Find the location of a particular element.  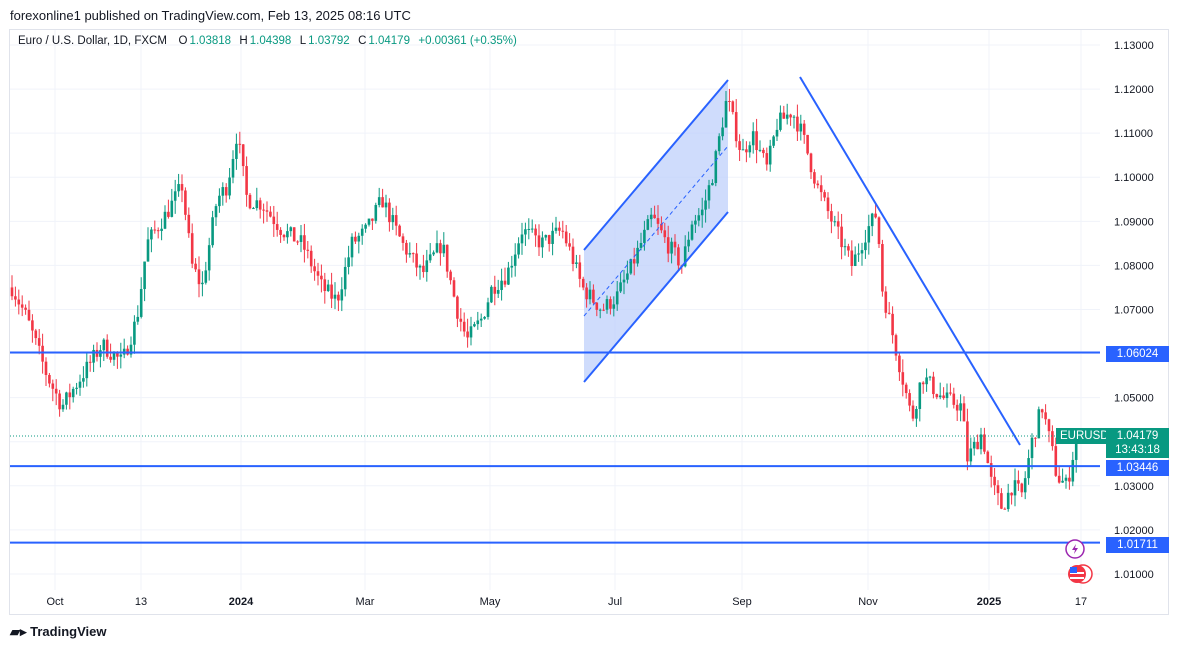

tradingview-logo: ▰▸ TradingView is located at coordinates (58, 632).